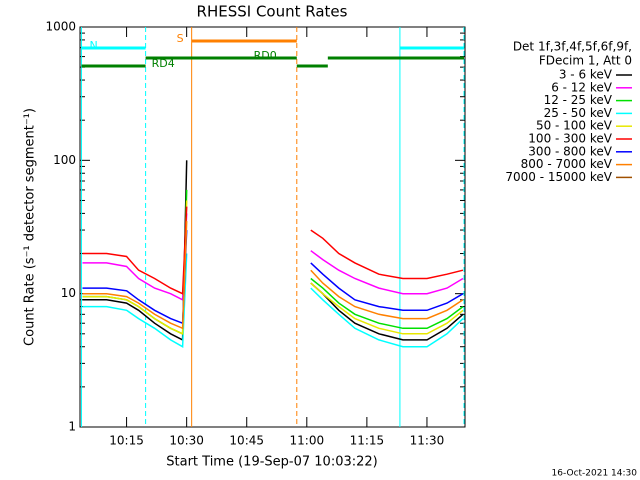 The image size is (640, 480). What do you see at coordinates (586, 75) in the screenshot?
I see `legend-label: 3 - 6 keV` at bounding box center [586, 75].